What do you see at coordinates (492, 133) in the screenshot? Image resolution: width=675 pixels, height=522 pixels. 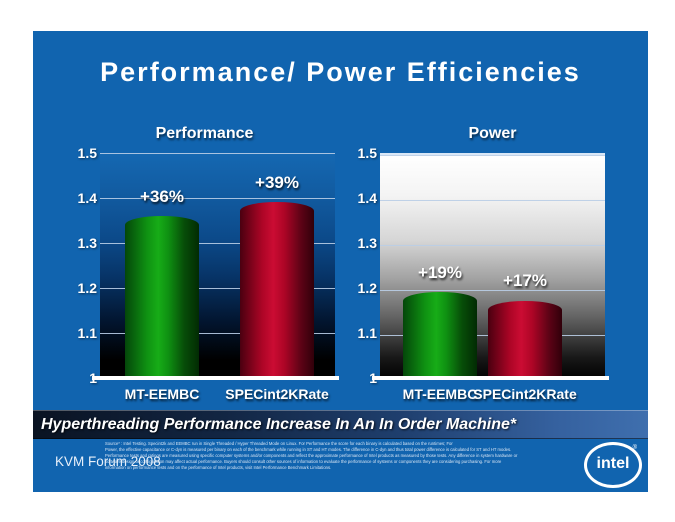 I see `power-chart-title: Power` at bounding box center [492, 133].